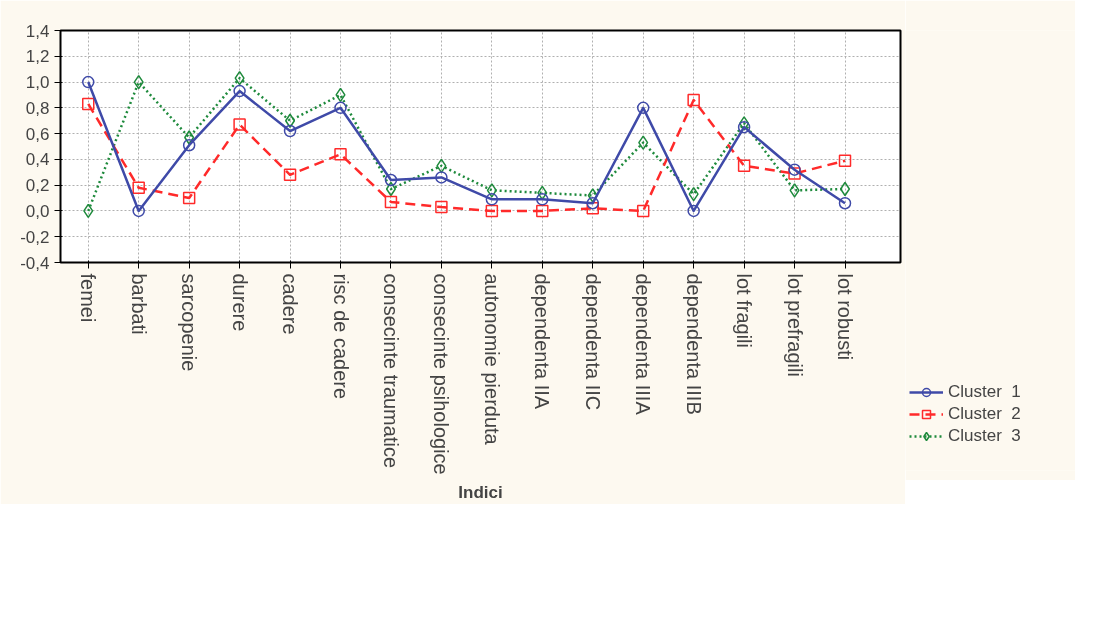 The height and width of the screenshot is (642, 1110). Describe the element at coordinates (390, 371) in the screenshot. I see `x-tick-label: consecinte traumatice` at that location.